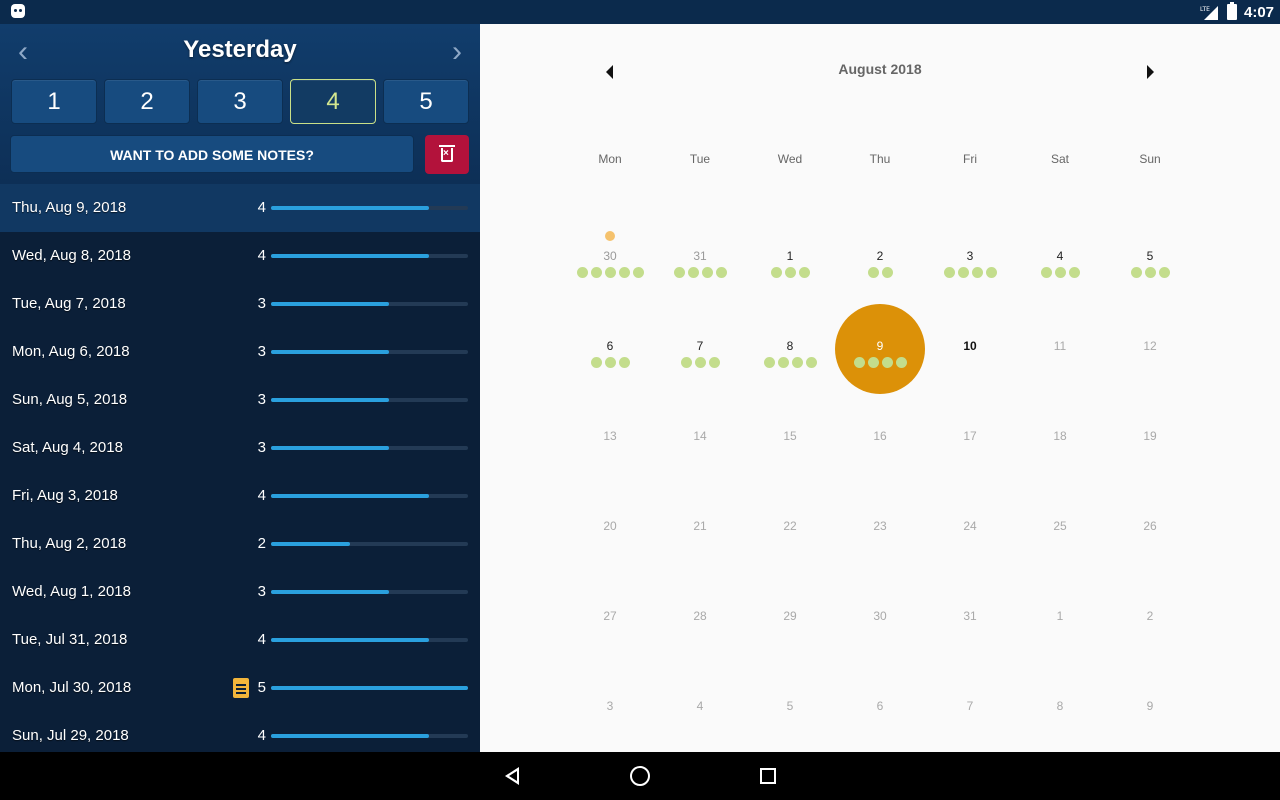 The image size is (1280, 800). What do you see at coordinates (261, 687) in the screenshot?
I see `day-score: 5` at bounding box center [261, 687].